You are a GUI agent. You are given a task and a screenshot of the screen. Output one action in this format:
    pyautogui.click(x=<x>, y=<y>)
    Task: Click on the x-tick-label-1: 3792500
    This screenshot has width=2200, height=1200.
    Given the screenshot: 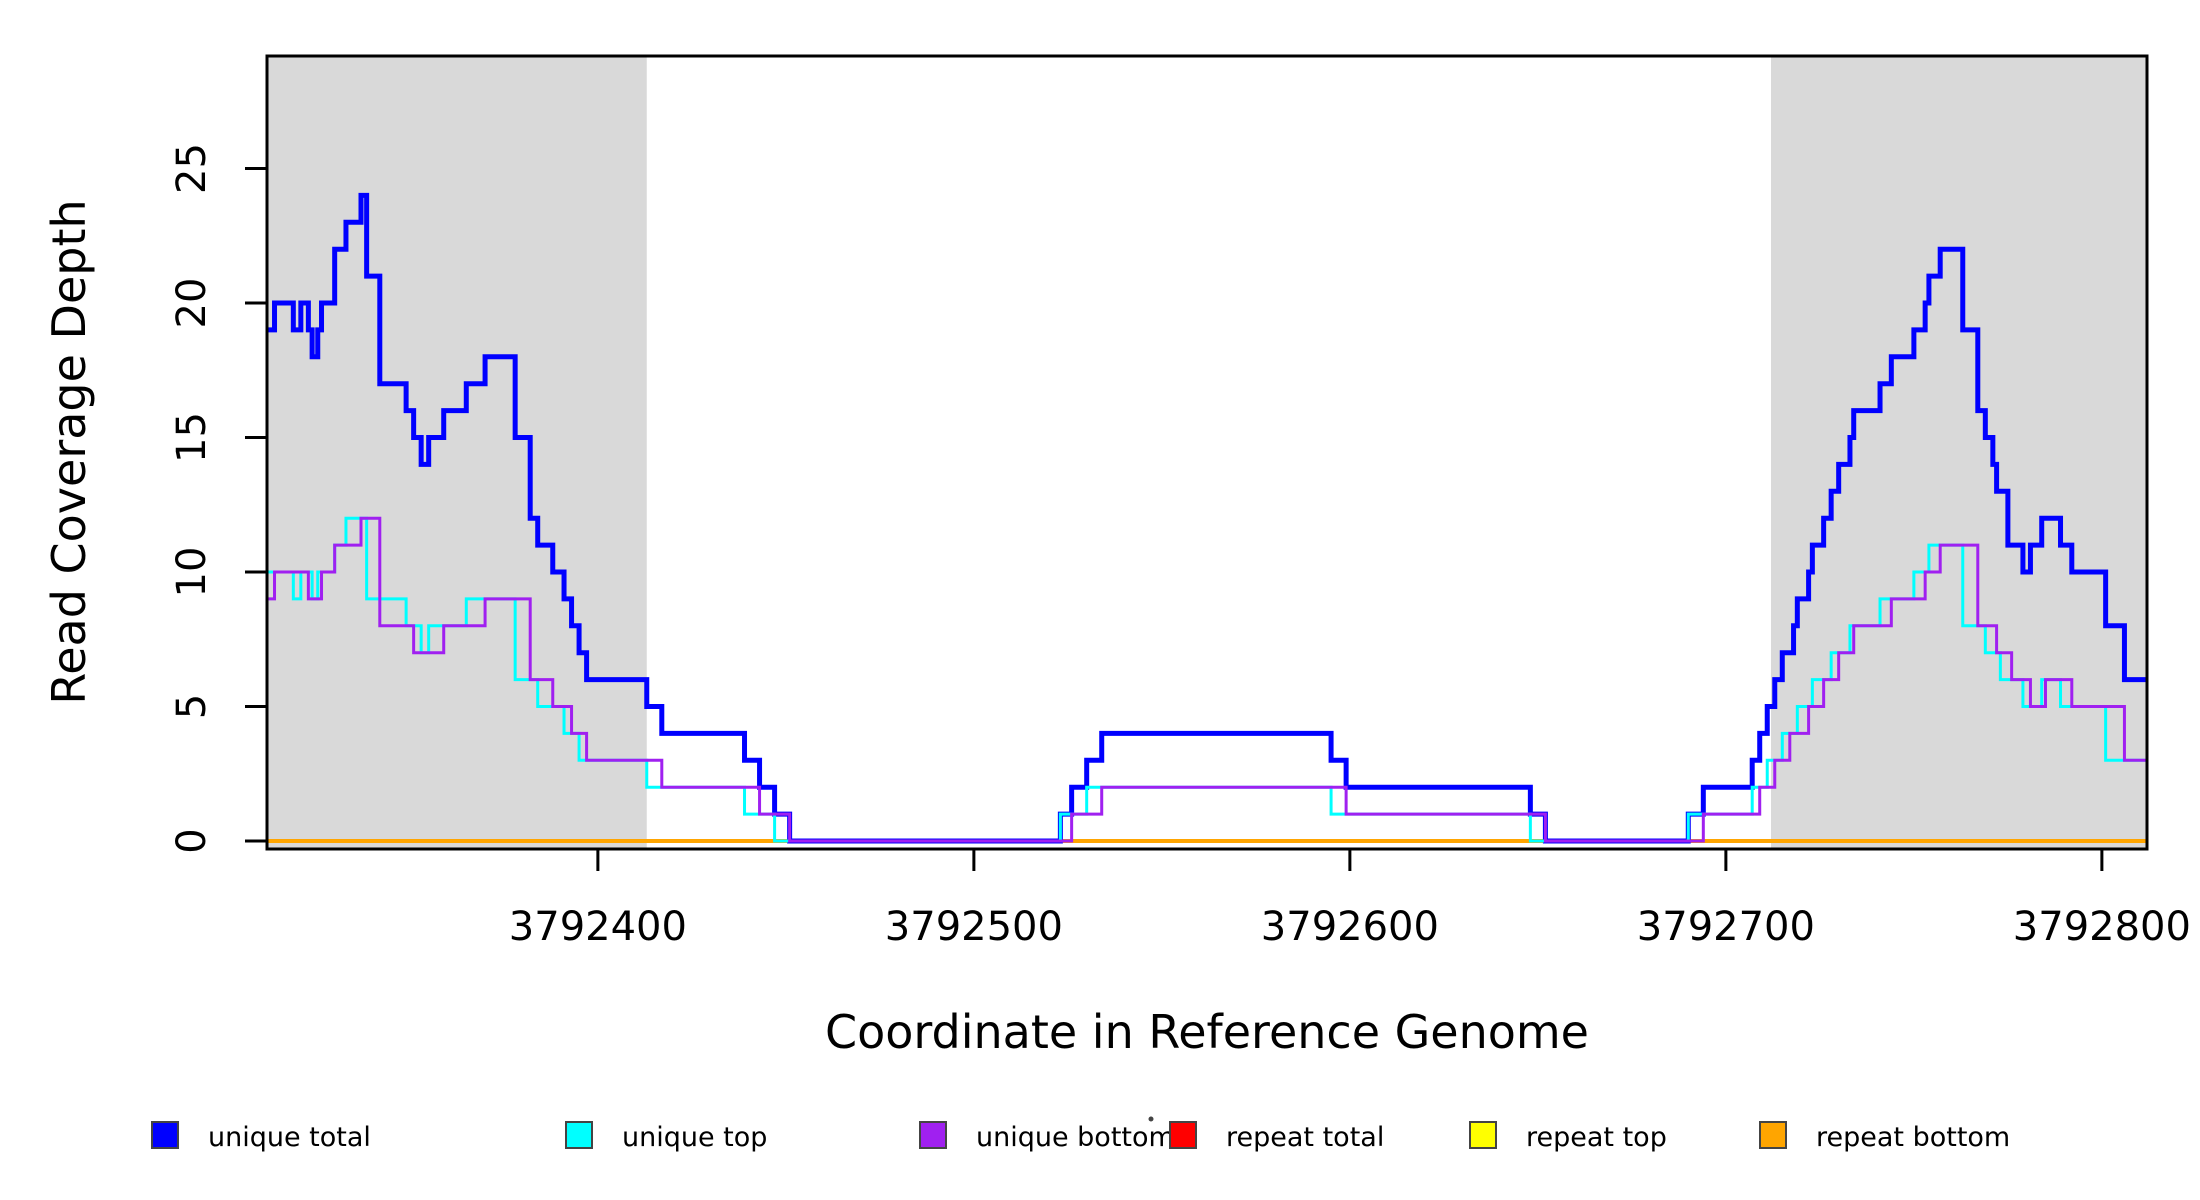 What is the action you would take?
    pyautogui.click(x=974, y=927)
    